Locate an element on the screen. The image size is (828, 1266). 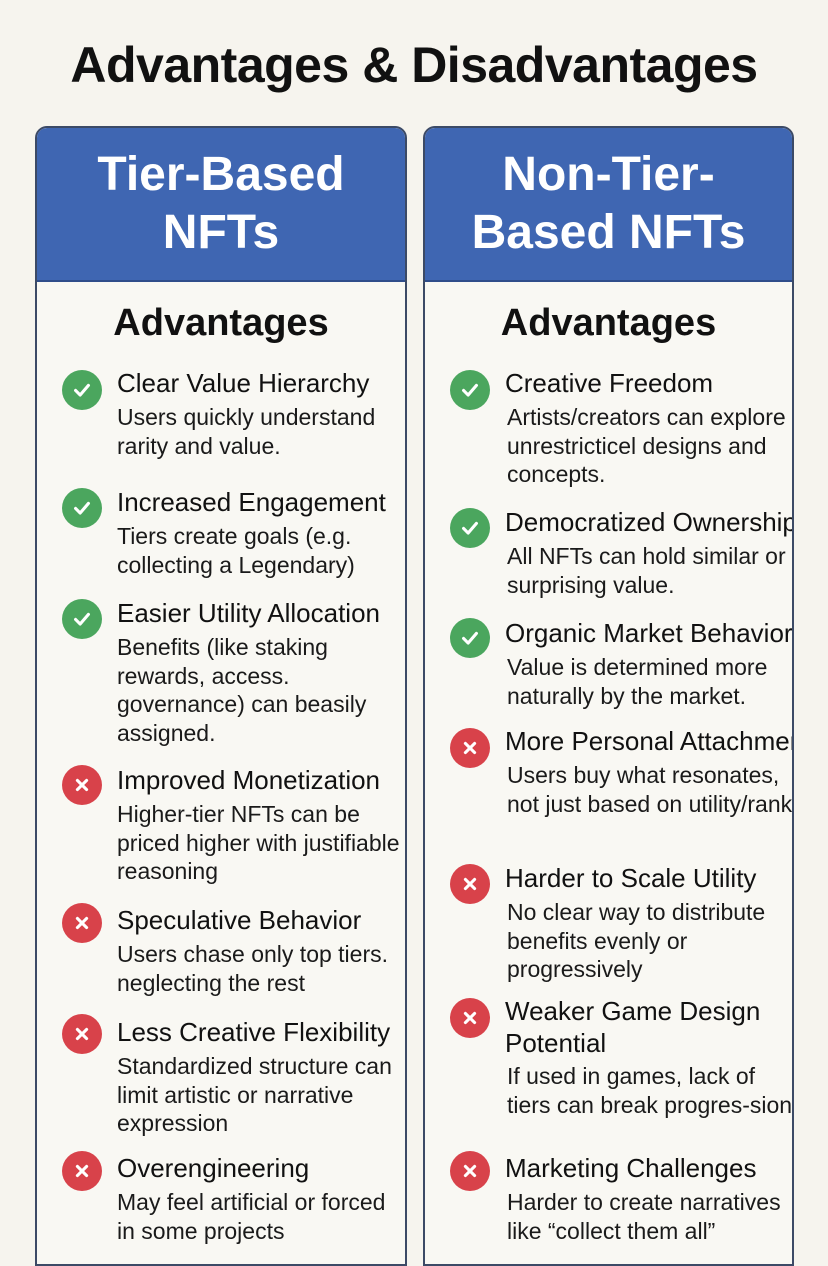
column-title: Non-Tier-Based NFTs is located at coordinates (608, 203).